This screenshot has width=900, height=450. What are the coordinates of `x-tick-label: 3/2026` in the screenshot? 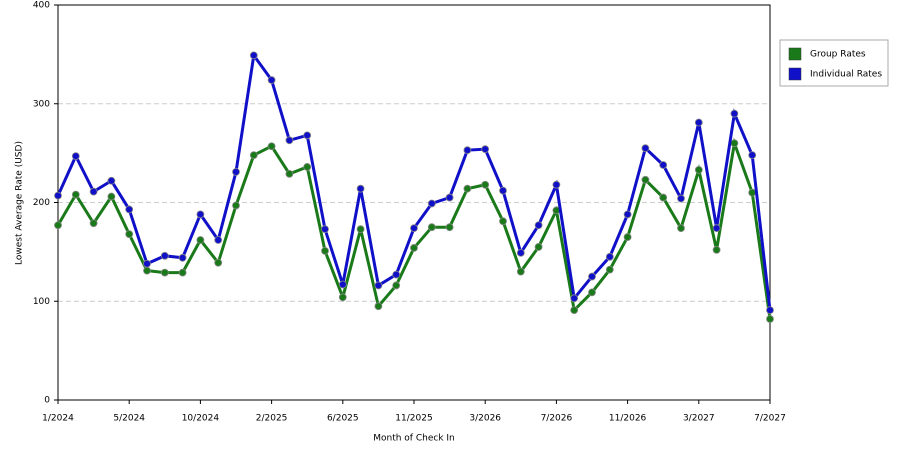 It's located at (485, 419).